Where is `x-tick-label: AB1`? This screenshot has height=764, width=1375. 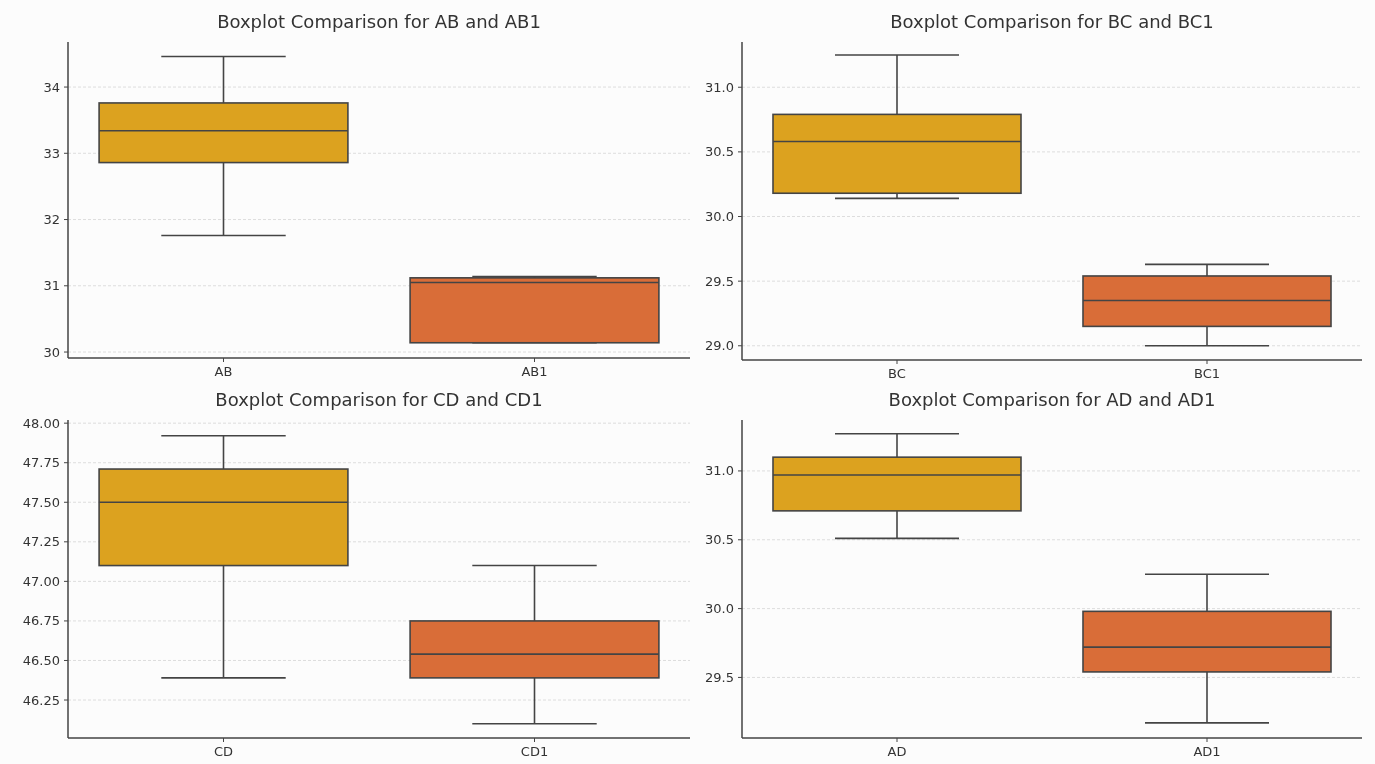 x-tick-label: AB1 is located at coordinates (534, 371).